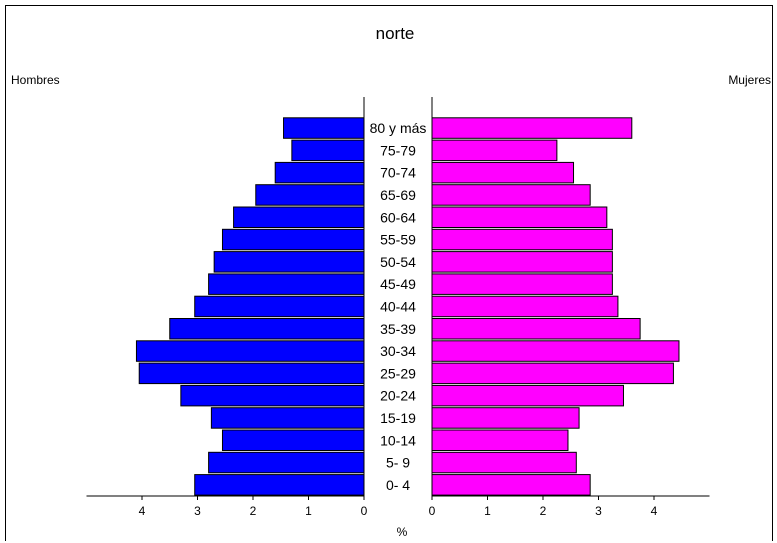  I want to click on age-group-label: 35-39, so click(398, 329).